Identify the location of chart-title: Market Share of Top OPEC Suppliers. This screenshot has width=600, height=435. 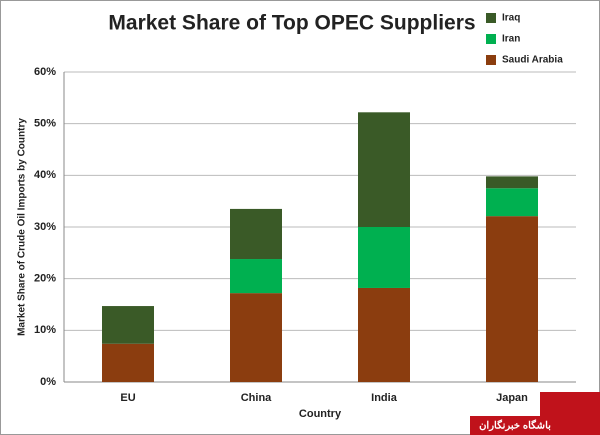
(291, 23).